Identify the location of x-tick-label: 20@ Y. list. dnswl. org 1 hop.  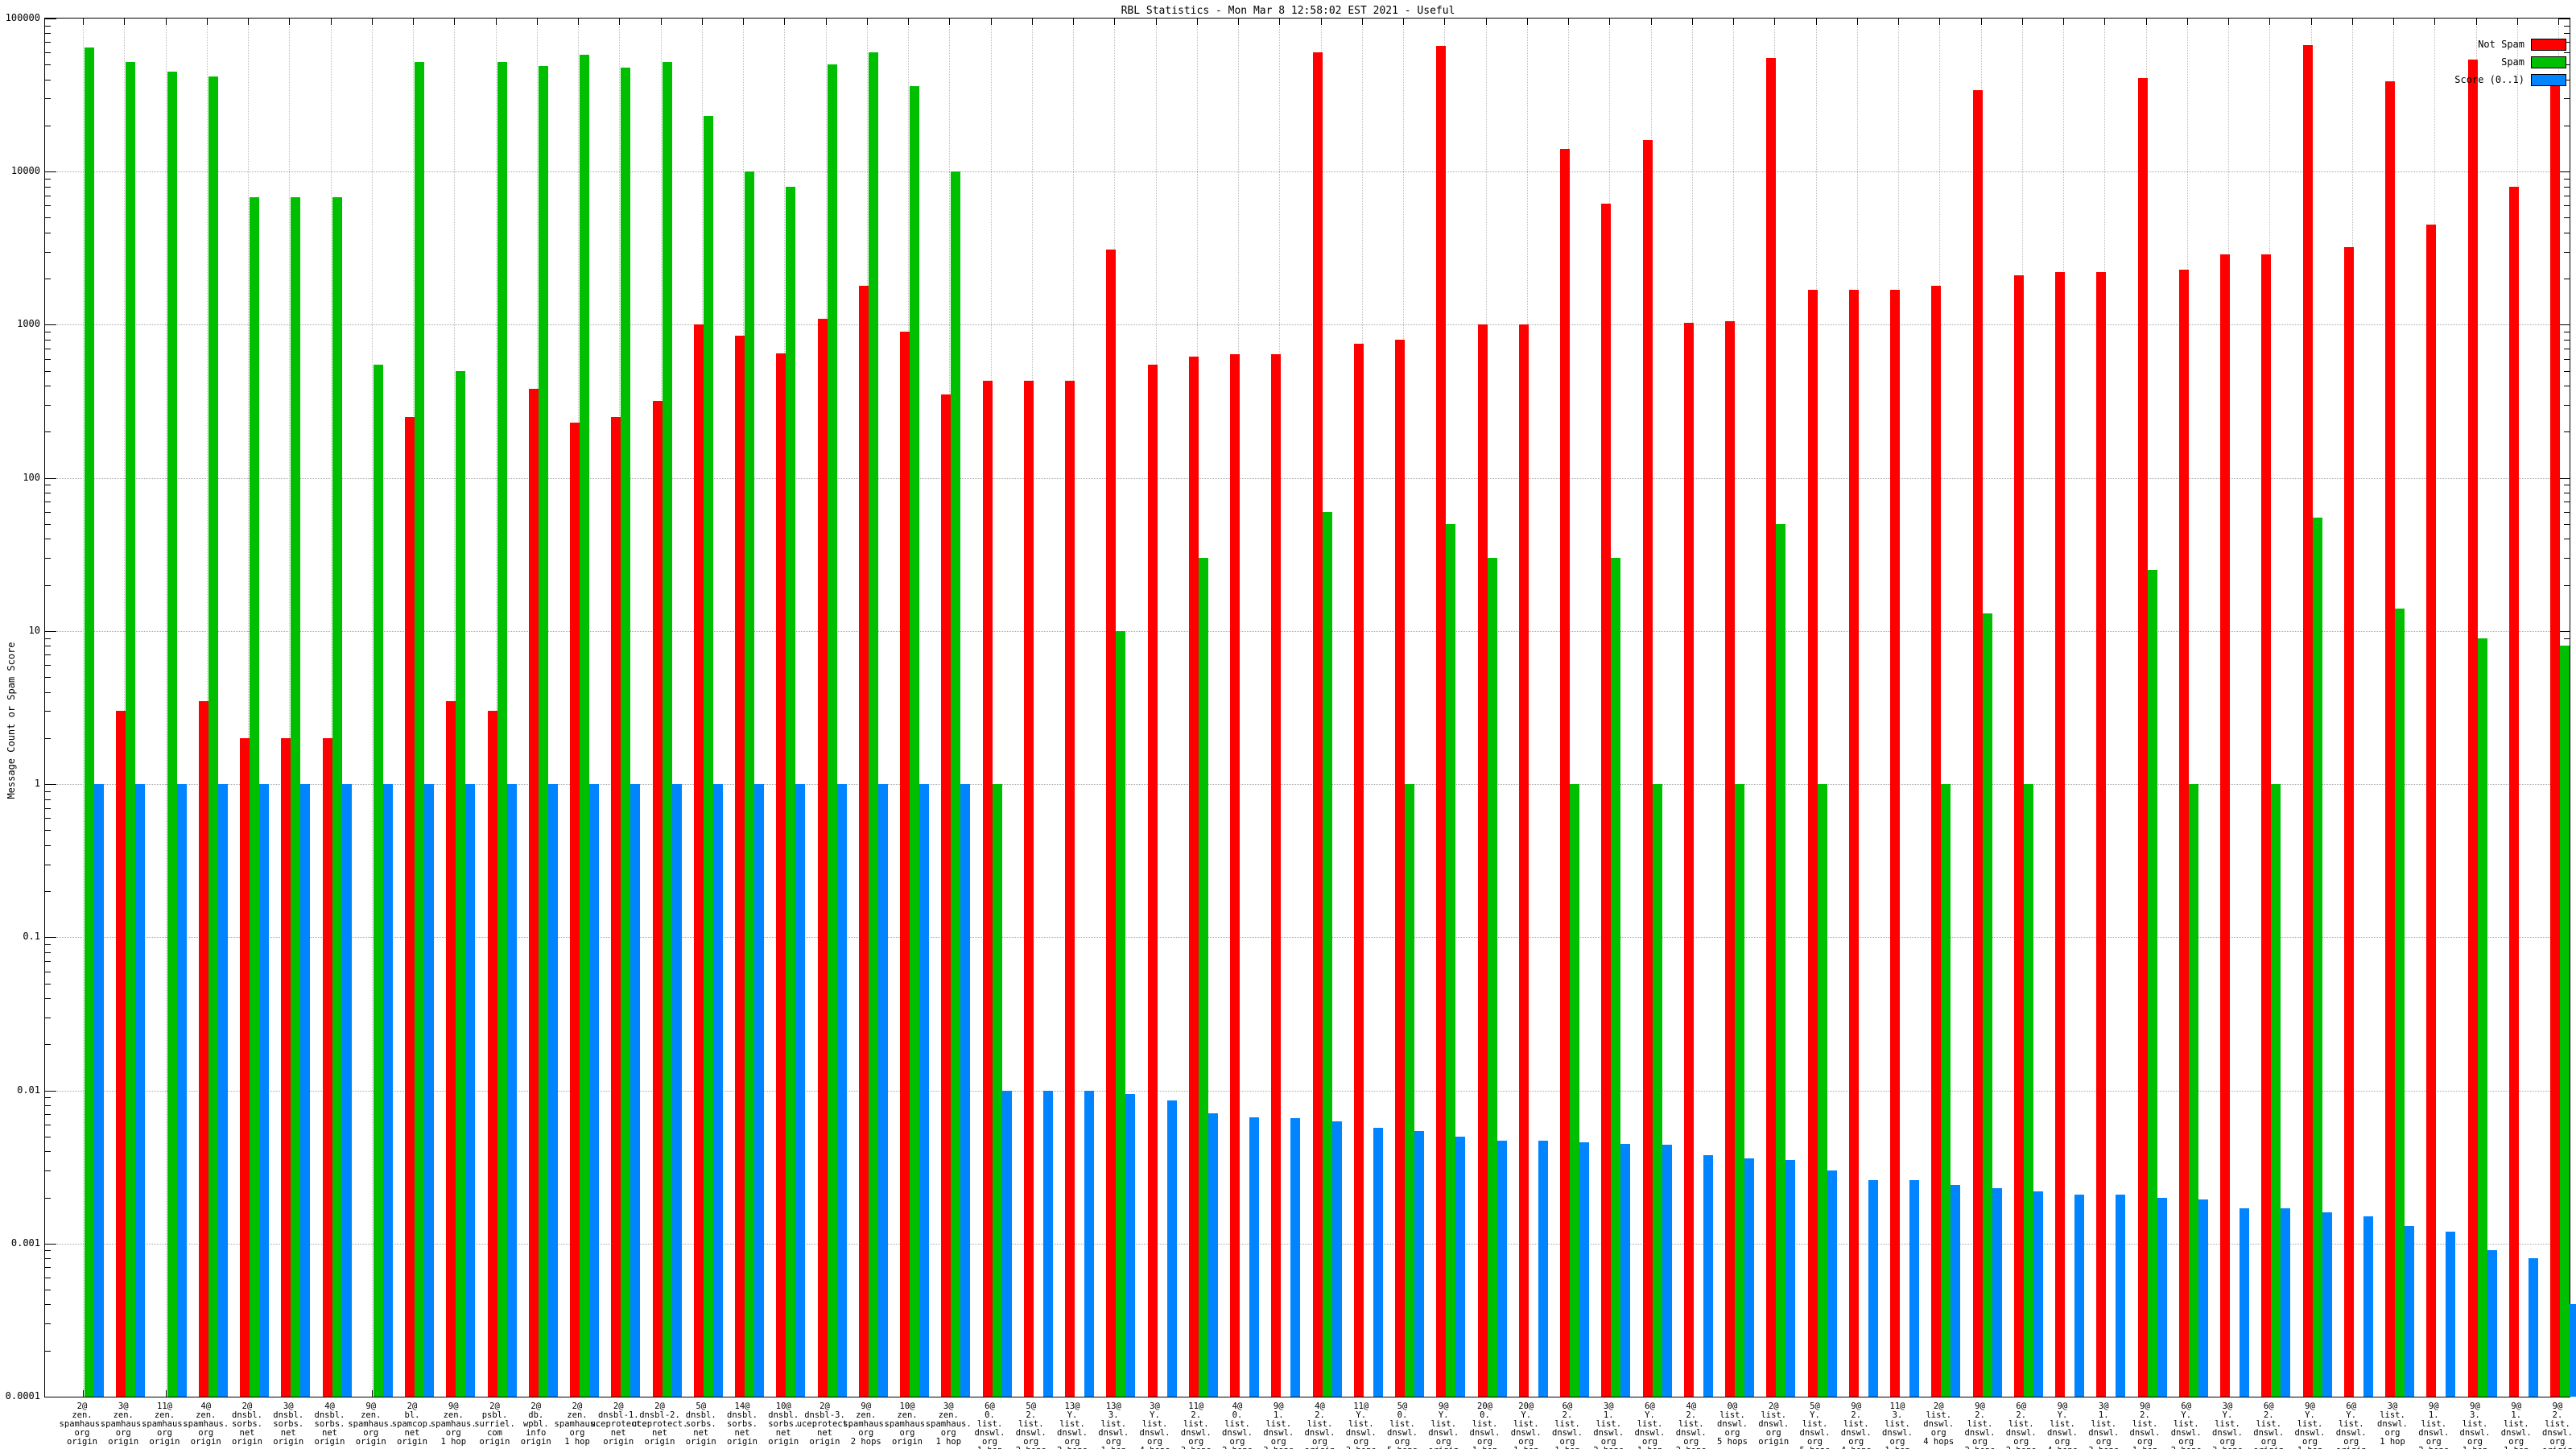
(1526, 1425).